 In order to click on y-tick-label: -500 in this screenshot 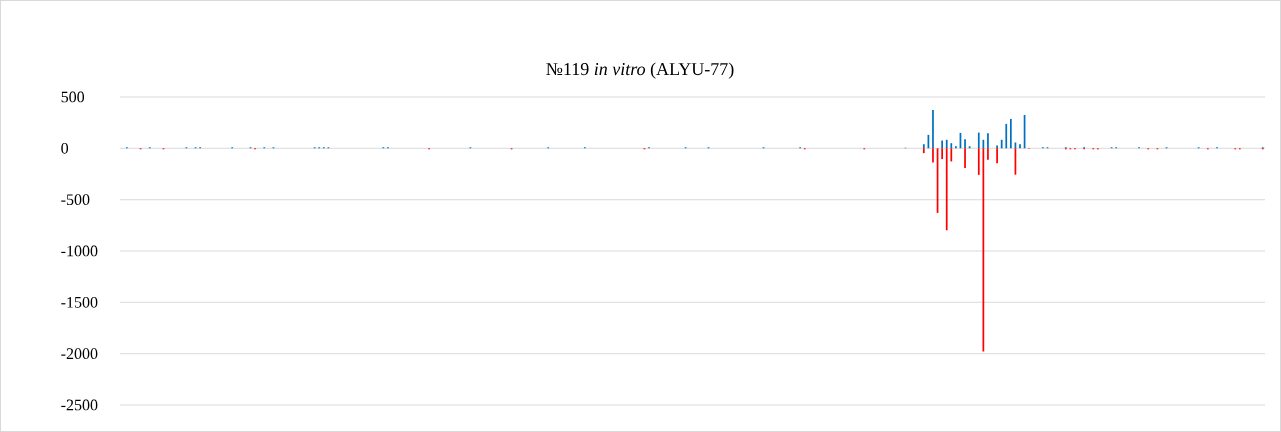, I will do `click(75, 200)`.